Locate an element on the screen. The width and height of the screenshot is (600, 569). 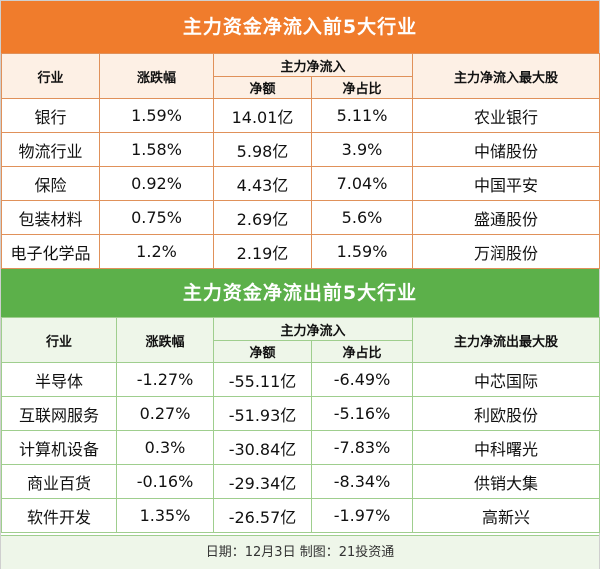
top-stock-cell: 中科曙光 is located at coordinates (506, 447).